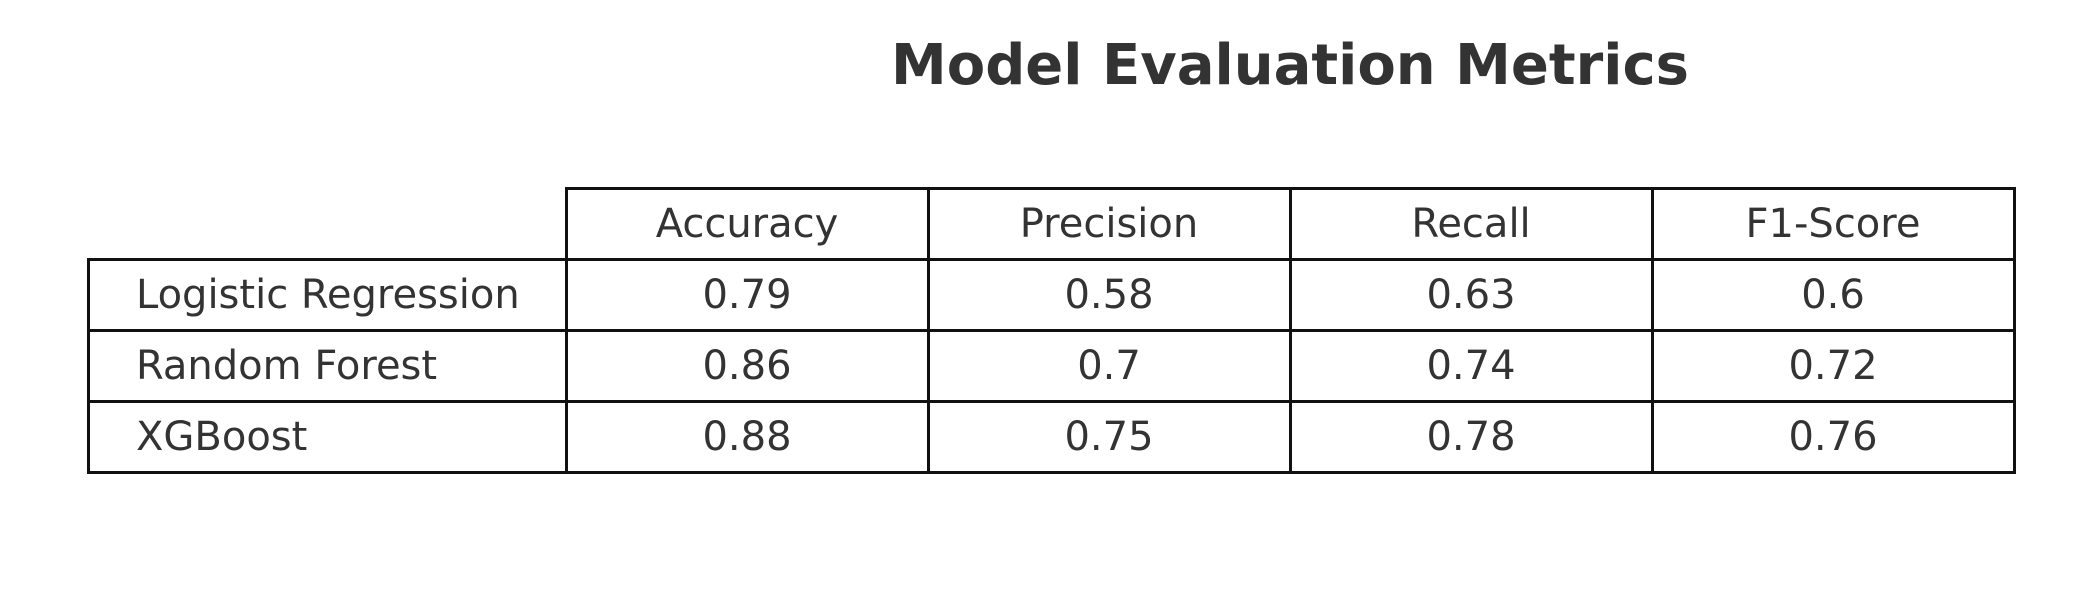 Image resolution: width=2100 pixels, height=600 pixels. Describe the element at coordinates (747, 366) in the screenshot. I see `cell-random-forest-accuracy: 0.86` at that location.